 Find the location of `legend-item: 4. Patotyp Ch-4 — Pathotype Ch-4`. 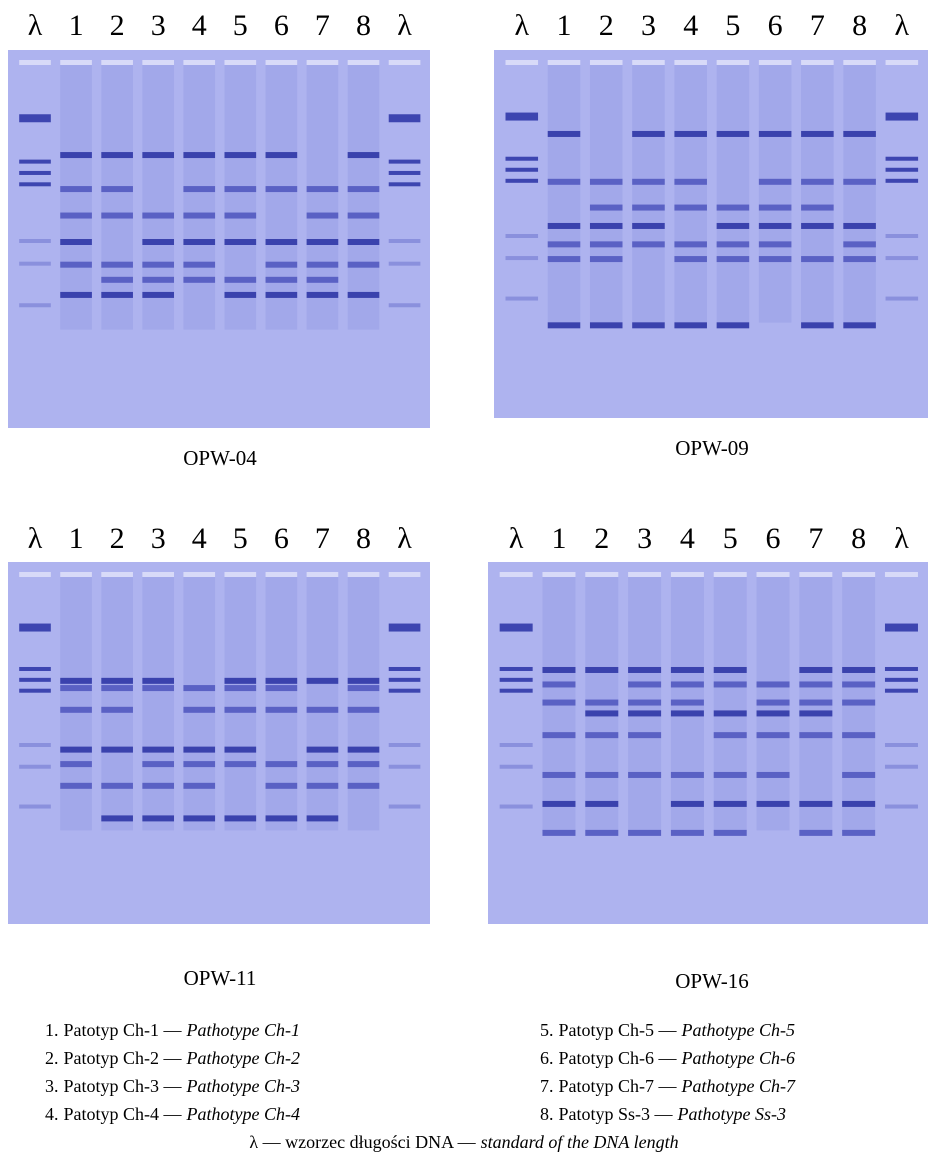

legend-item: 4. Patotyp Ch-4 — Pathotype Ch-4 is located at coordinates (172, 1114).